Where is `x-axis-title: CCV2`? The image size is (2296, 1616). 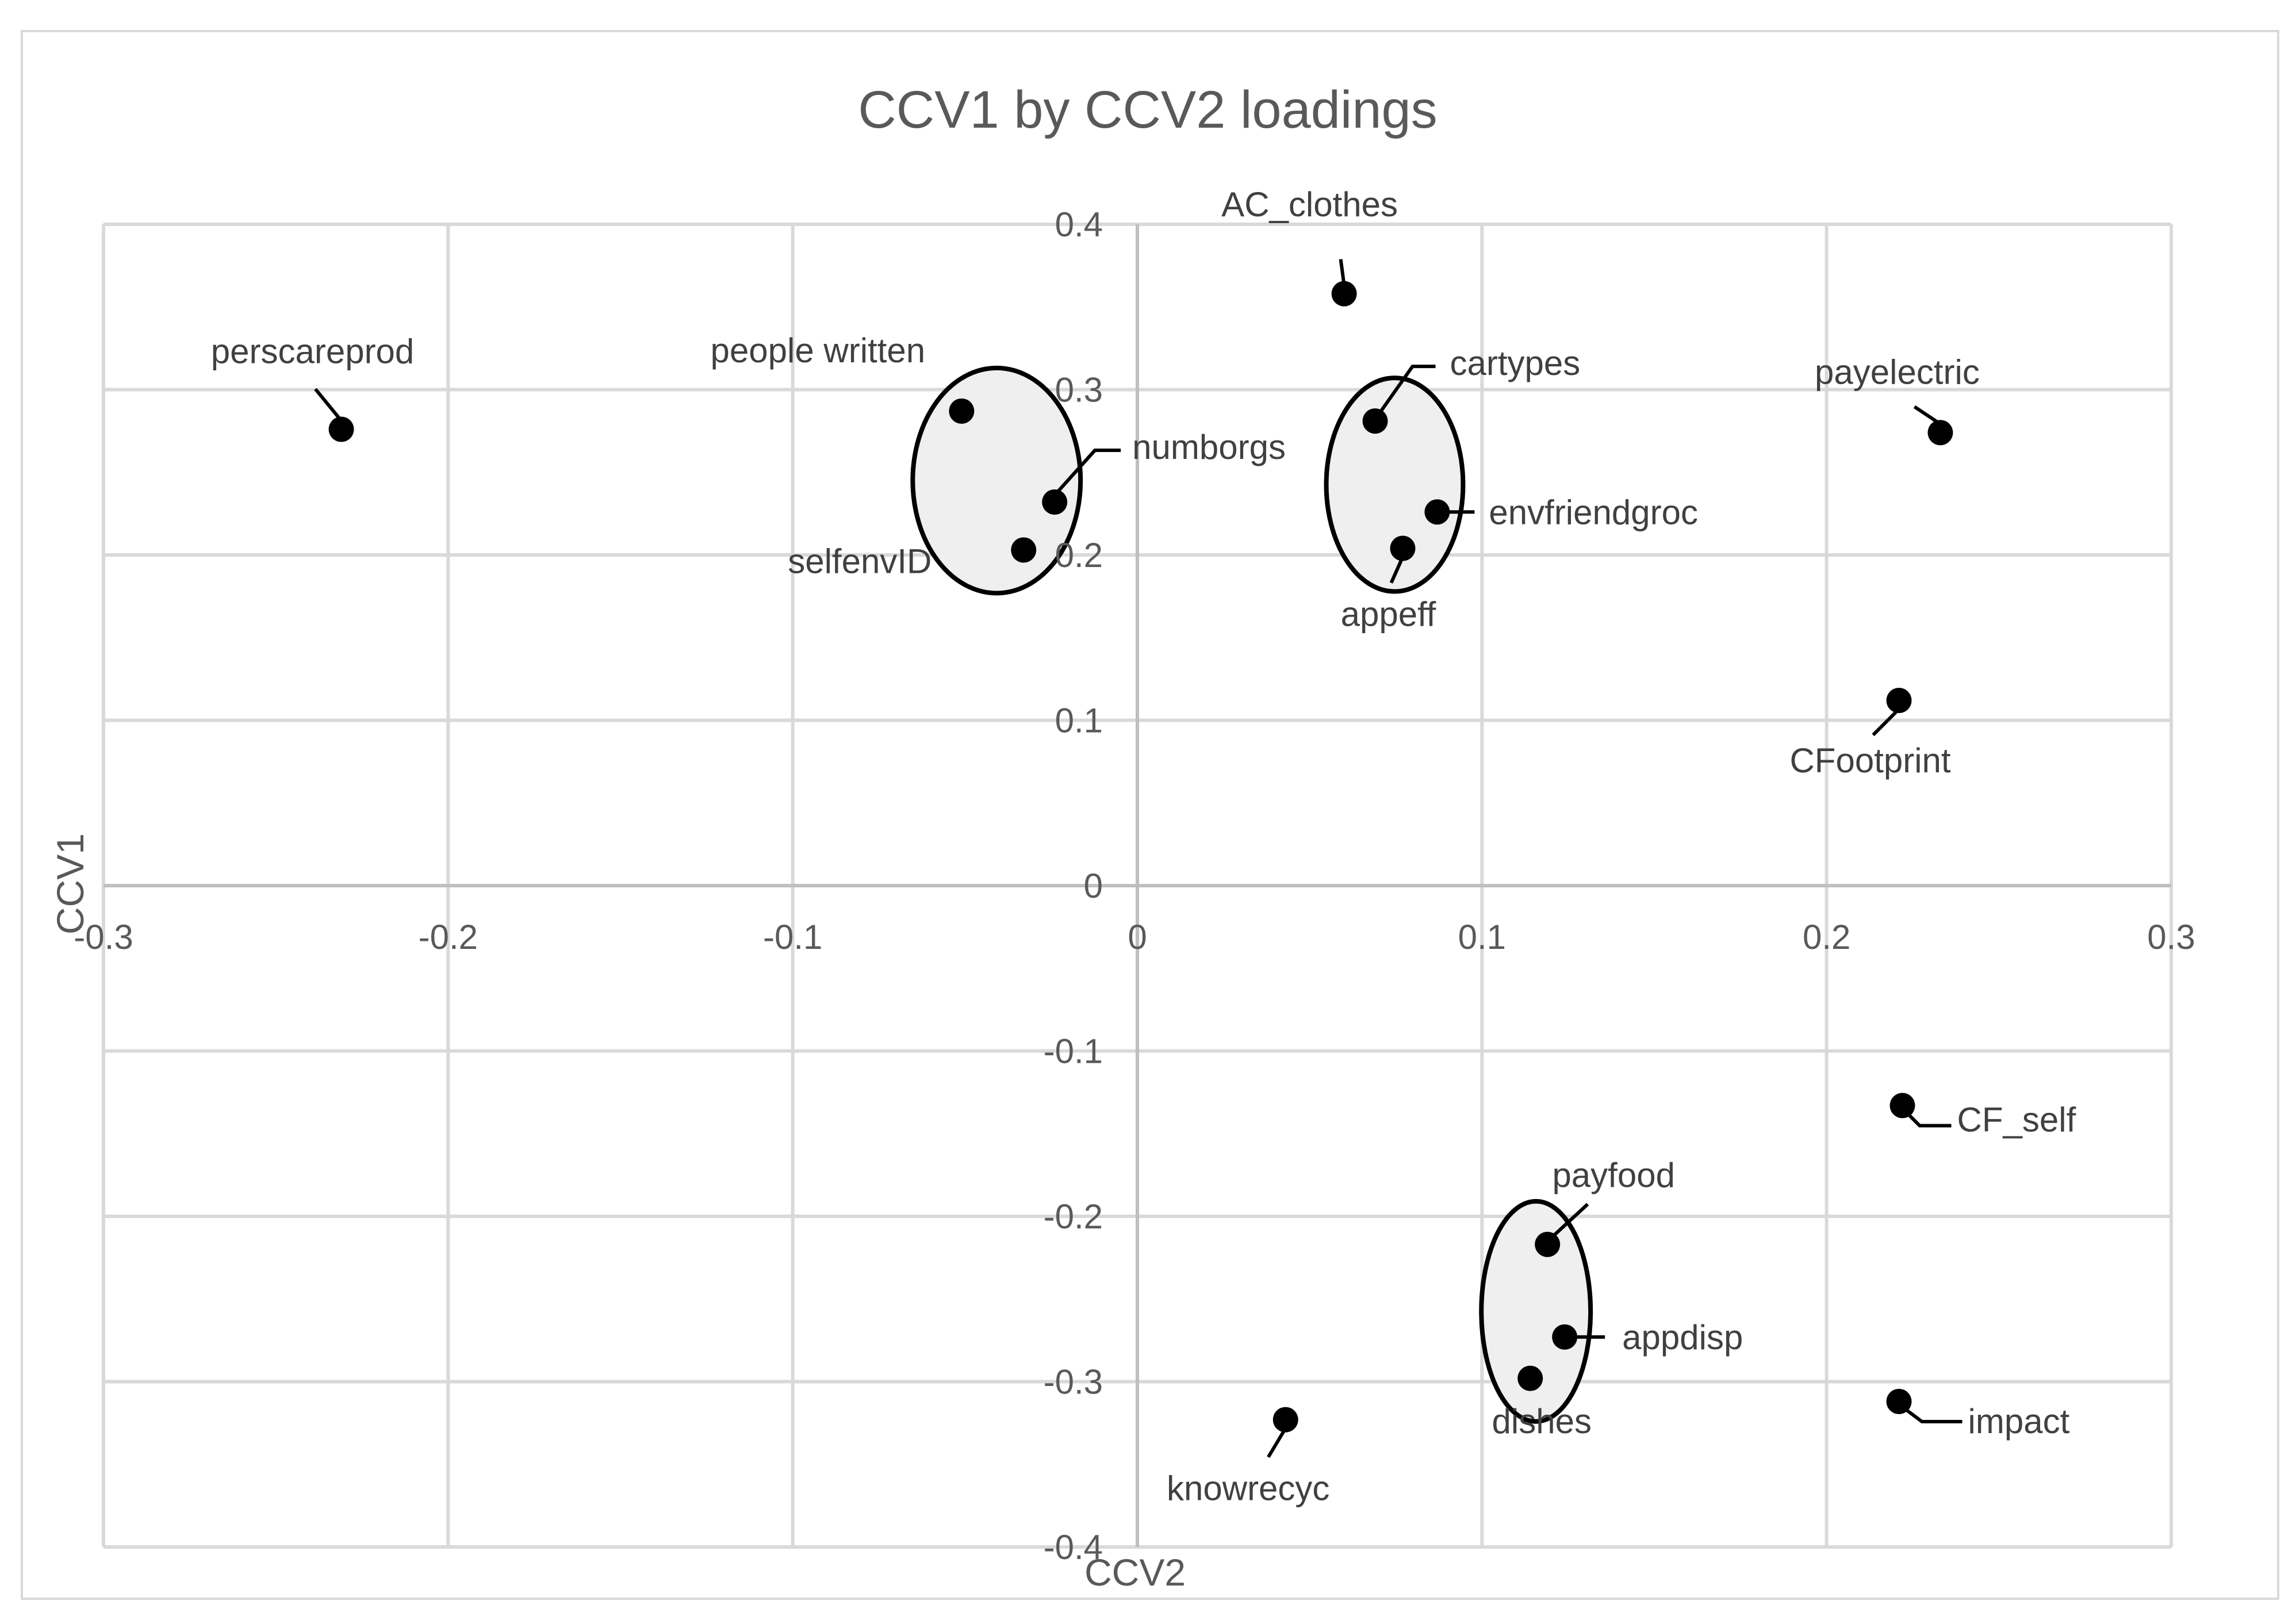
x-axis-title: CCV2 is located at coordinates (1135, 1572).